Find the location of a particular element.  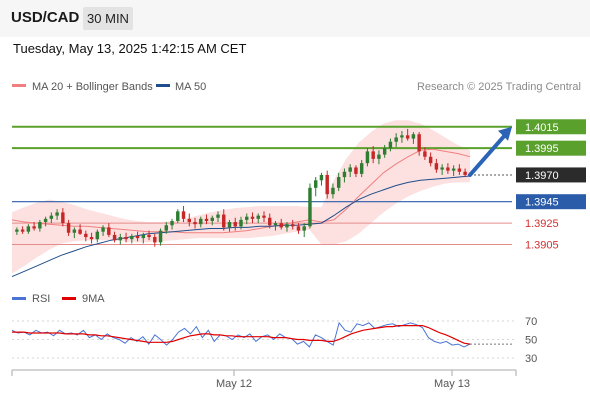

level-tag-1.3945 is located at coordinates (551, 202).